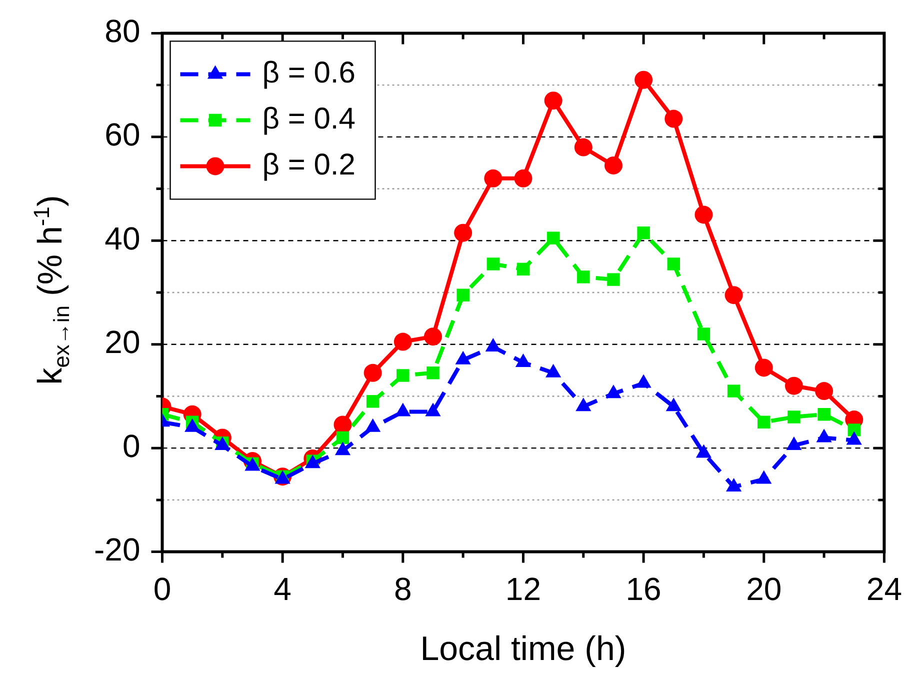  Describe the element at coordinates (117, 550) in the screenshot. I see `y-tick-label: -20` at that location.